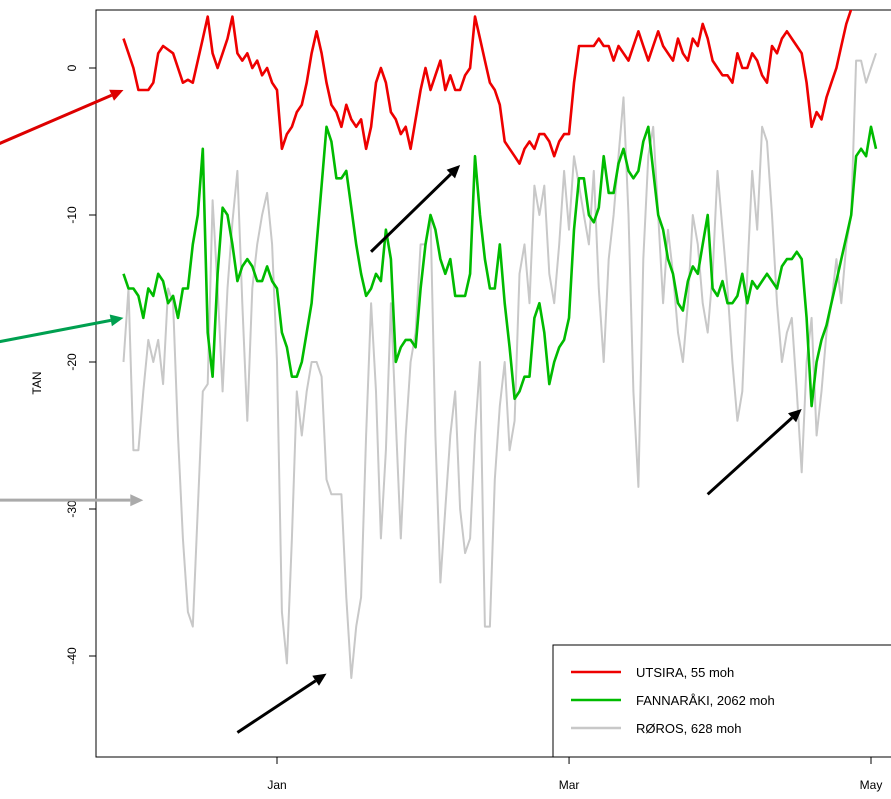  I want to click on y-tick-label: -20, so click(72, 362).